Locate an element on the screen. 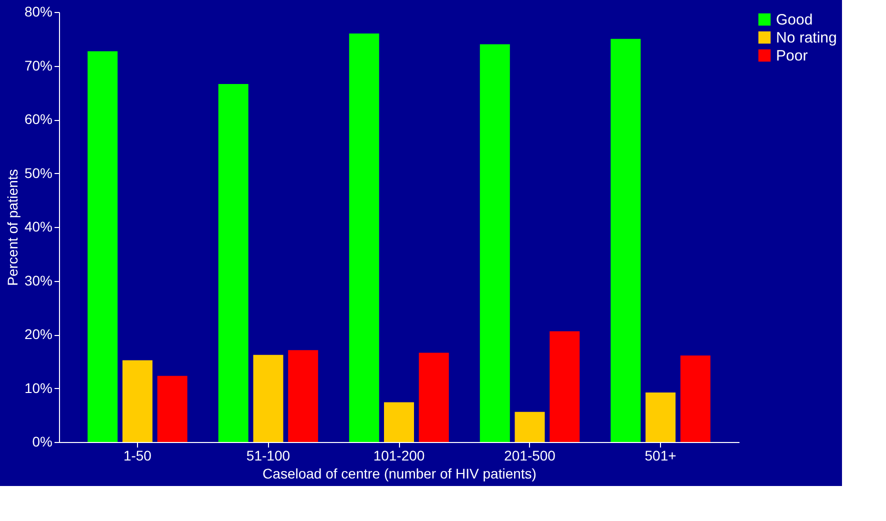  y-tick-label: 0% is located at coordinates (42, 442).